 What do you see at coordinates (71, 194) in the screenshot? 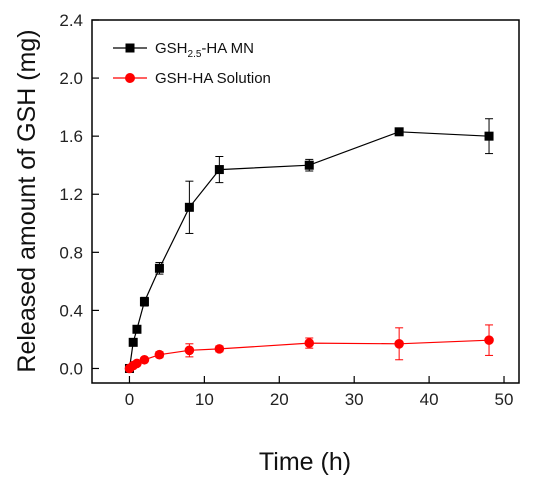
I see `y-tick-label: 1.2` at bounding box center [71, 194].